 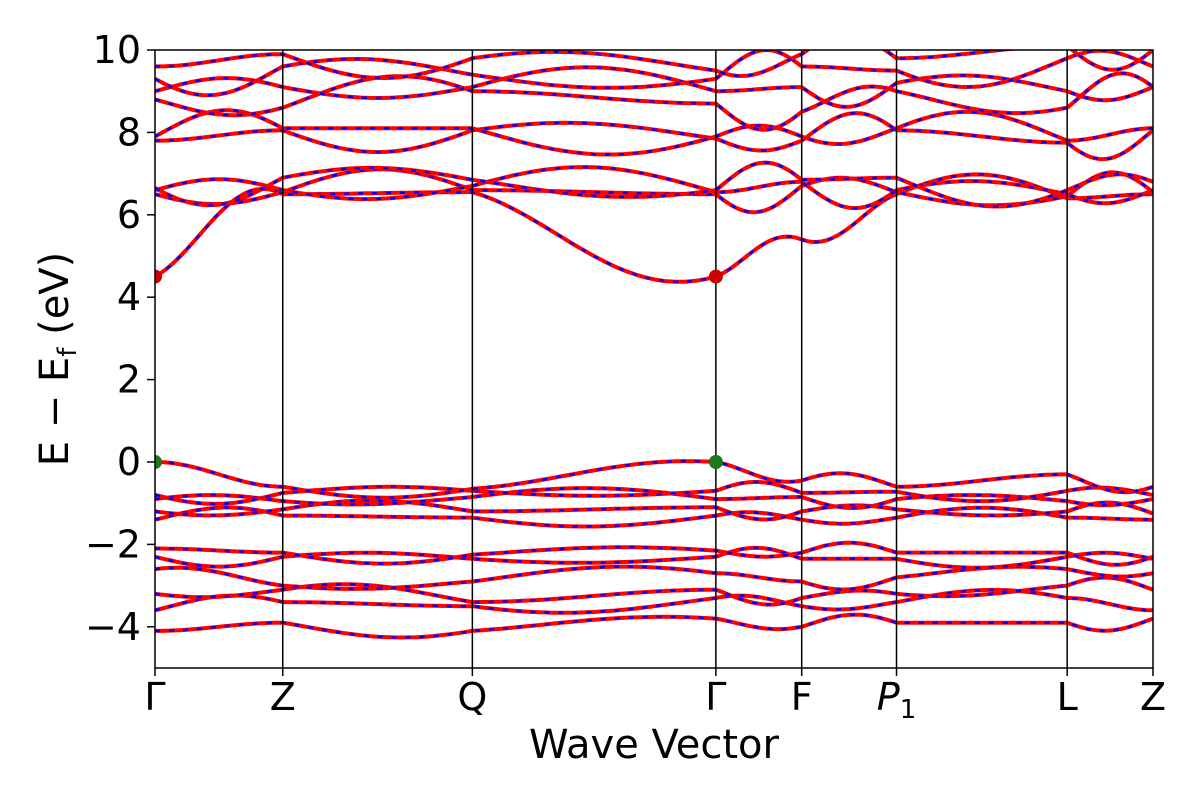 What do you see at coordinates (129, 215) in the screenshot?
I see `y-tick-label: 6` at bounding box center [129, 215].